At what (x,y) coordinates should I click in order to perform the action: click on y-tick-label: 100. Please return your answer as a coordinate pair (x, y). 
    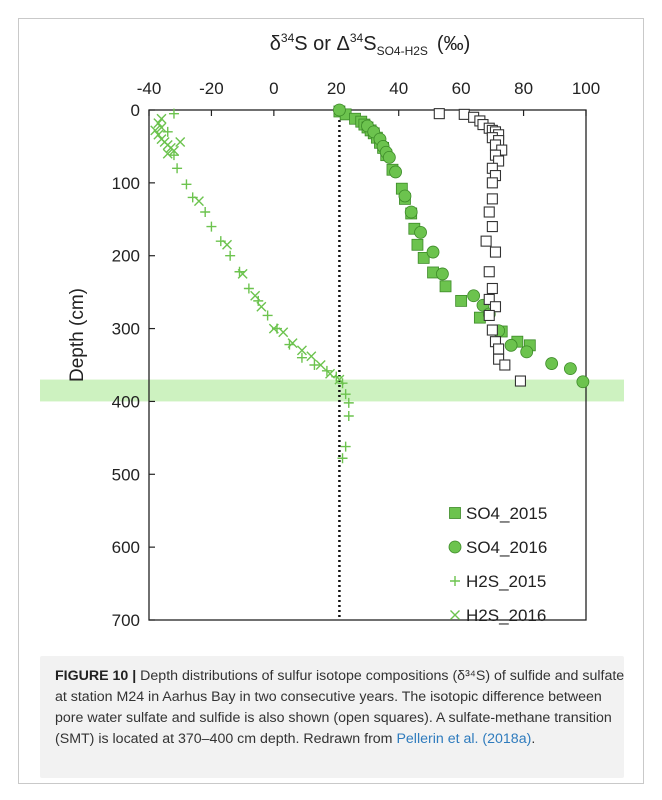
    Looking at the image, I should click on (126, 183).